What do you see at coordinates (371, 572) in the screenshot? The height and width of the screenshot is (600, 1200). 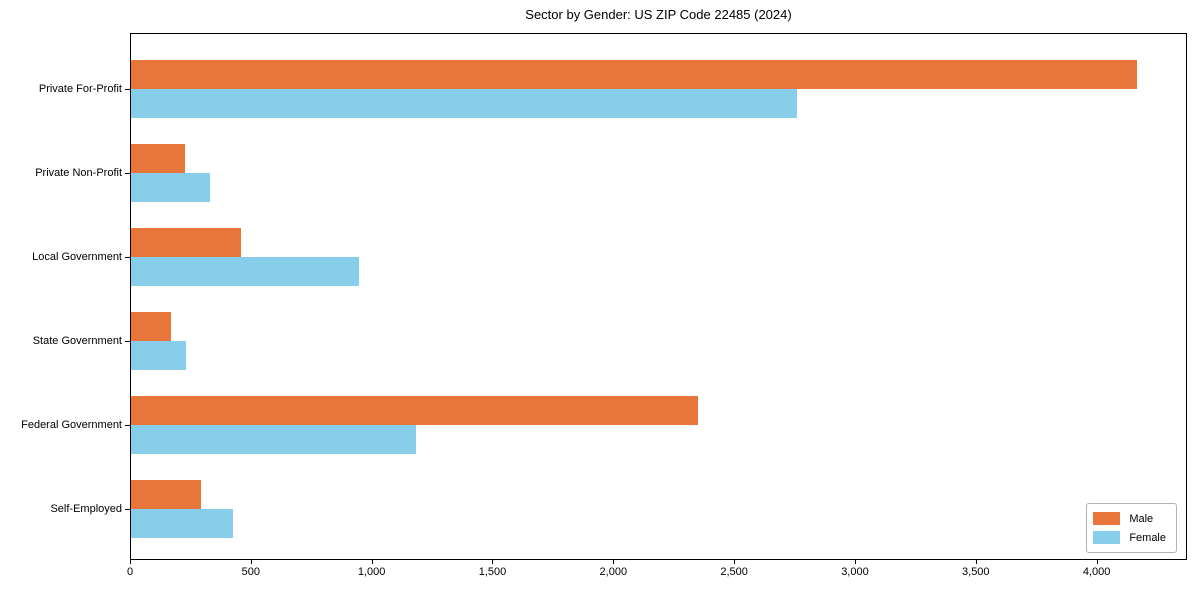 I see `x-tick-label: 1,000` at bounding box center [371, 572].